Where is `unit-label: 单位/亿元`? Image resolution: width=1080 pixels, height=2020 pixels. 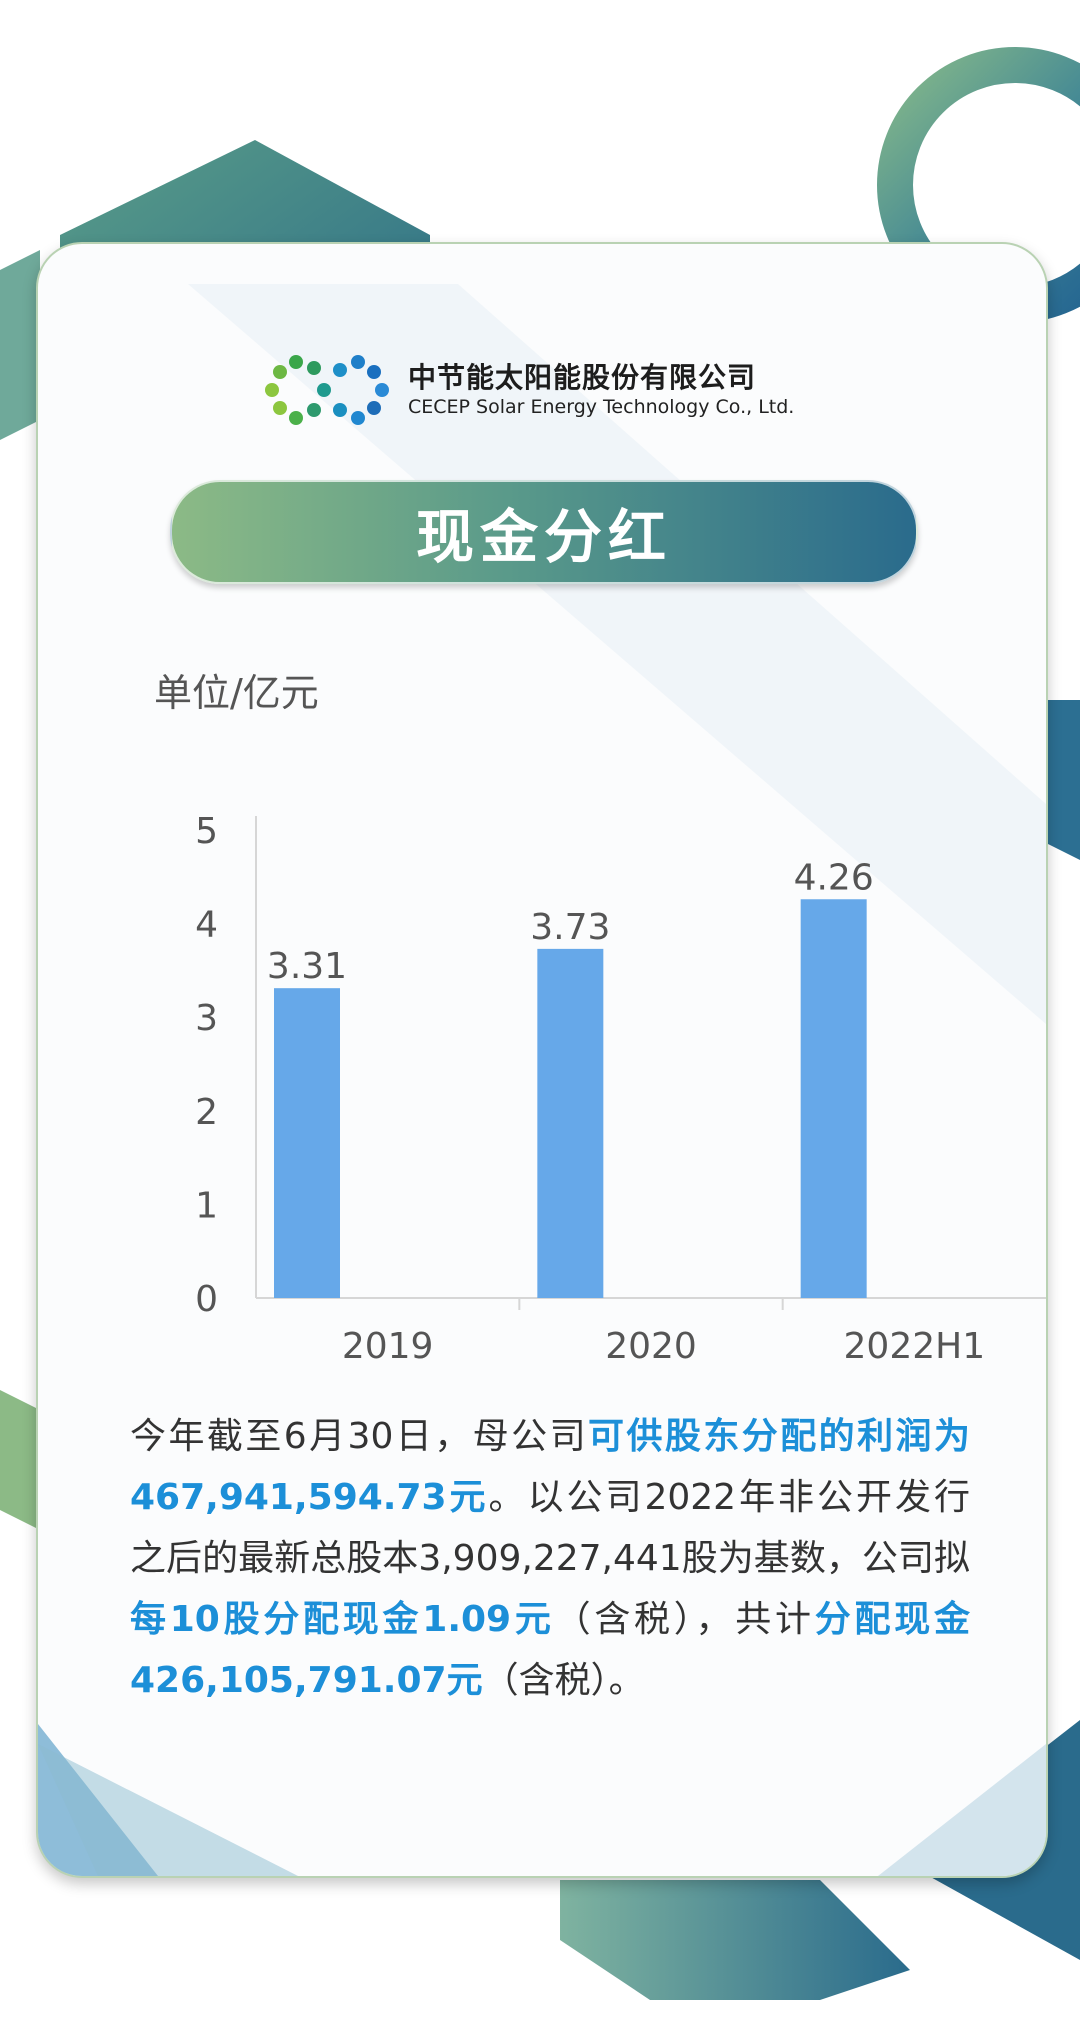 unit-label: 单位/亿元 is located at coordinates (236, 693).